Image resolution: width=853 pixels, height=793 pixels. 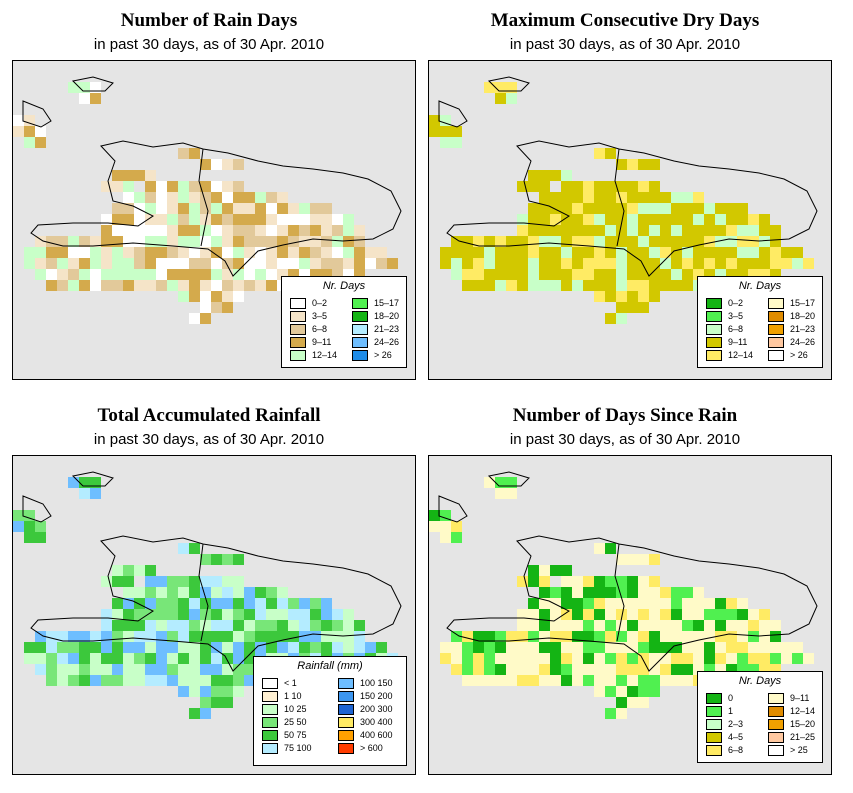 I want to click on legend-label: 1, so click(x=731, y=711).